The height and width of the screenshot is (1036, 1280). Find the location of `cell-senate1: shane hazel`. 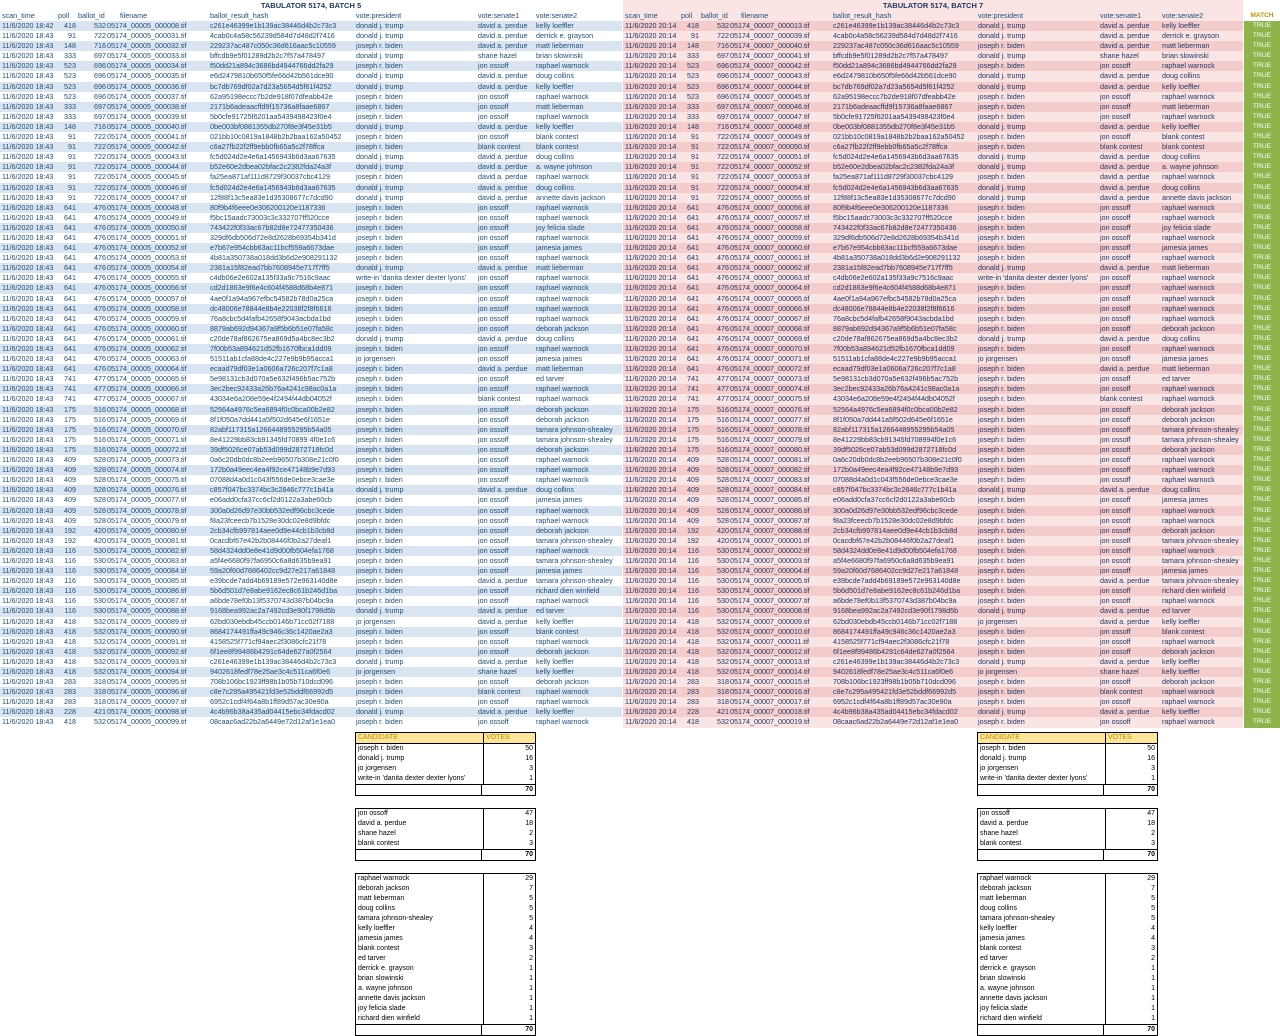

cell-senate1: shane hazel is located at coordinates (1119, 56).